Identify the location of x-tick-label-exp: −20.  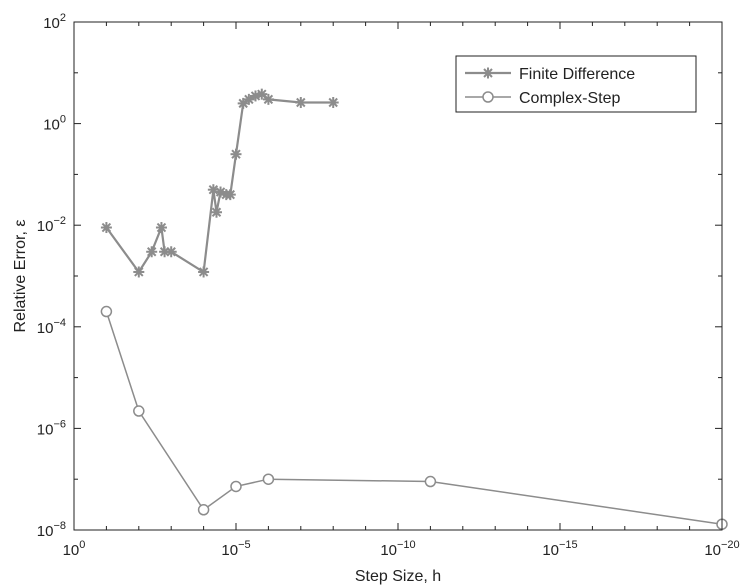
(730, 545).